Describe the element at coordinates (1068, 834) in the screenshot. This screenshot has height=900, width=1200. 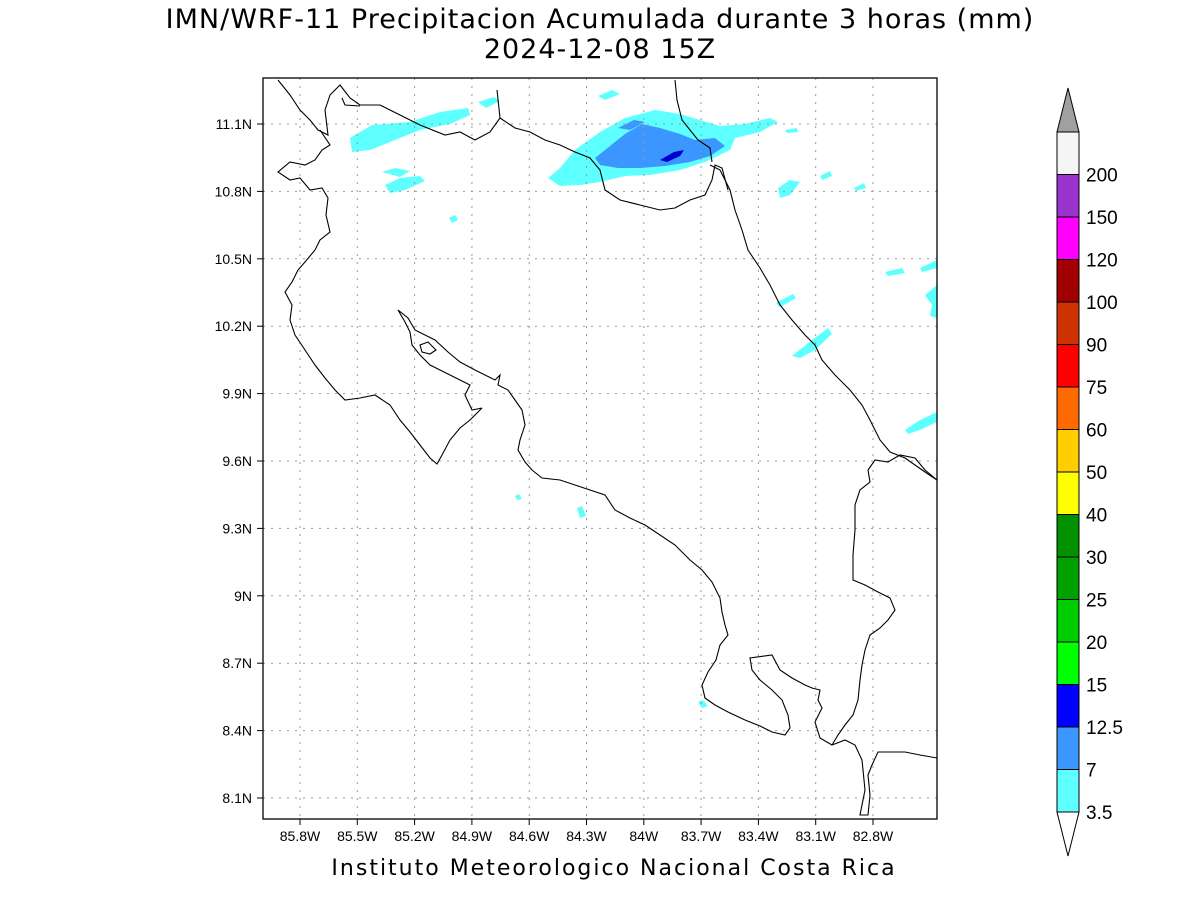
I see `colorbar-arrow-low` at that location.